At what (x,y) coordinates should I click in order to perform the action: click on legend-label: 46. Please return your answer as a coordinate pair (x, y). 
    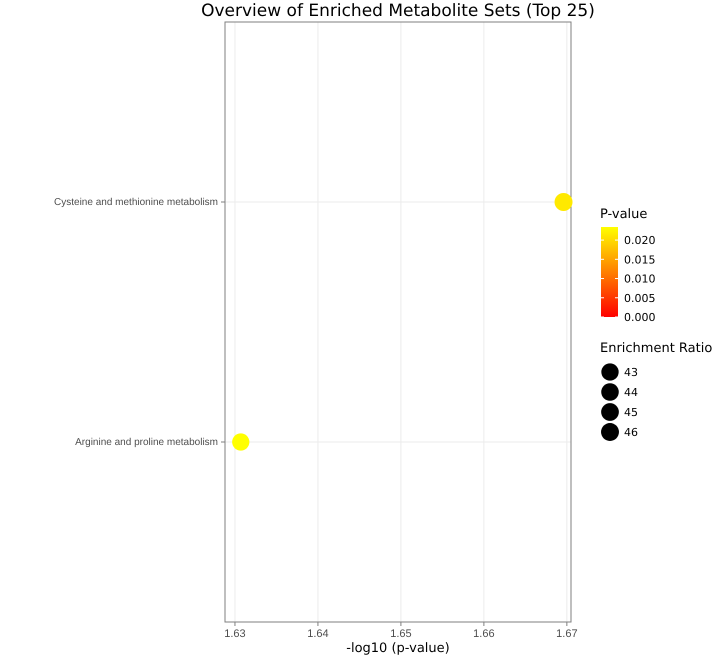
    Looking at the image, I should click on (631, 432).